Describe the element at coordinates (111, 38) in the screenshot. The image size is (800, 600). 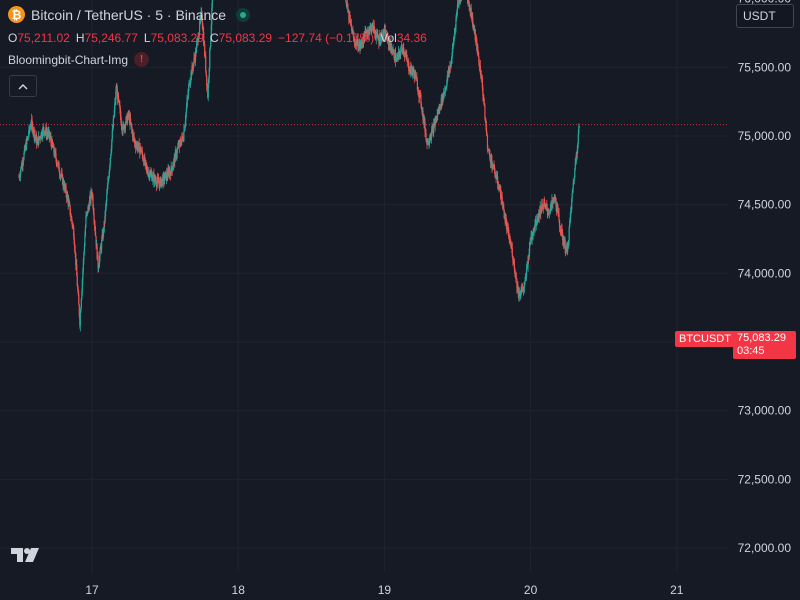
I see `high-value: 75,246.77` at that location.